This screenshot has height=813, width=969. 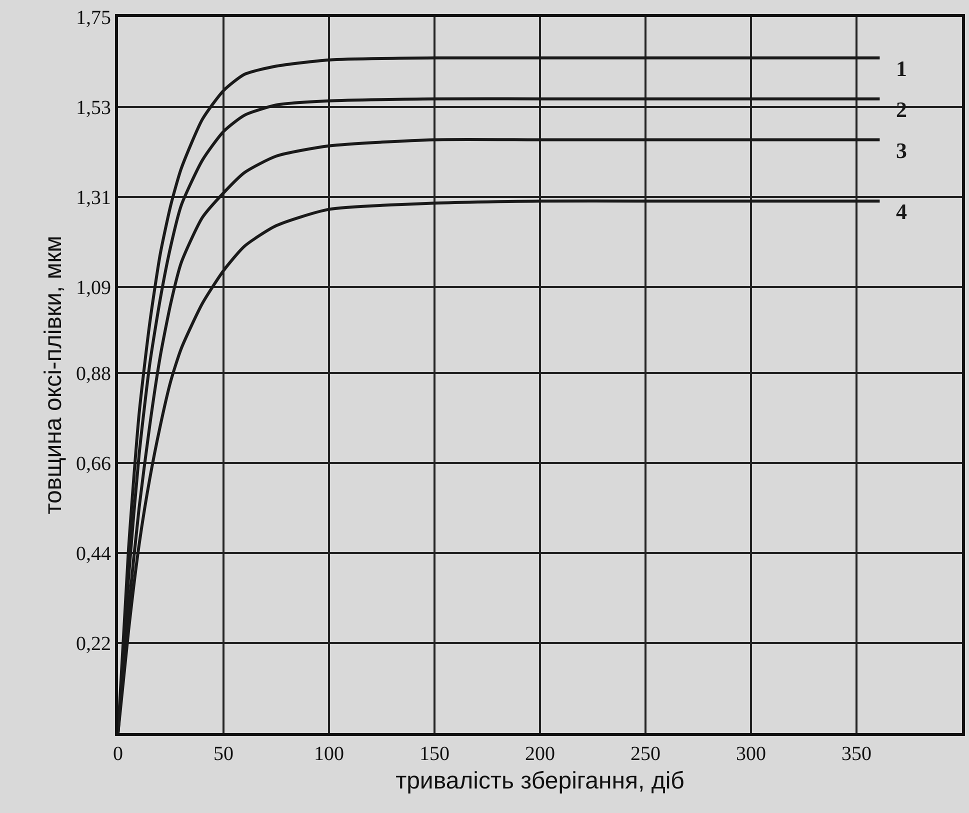 I want to click on y-axis-title: товщина оксі-плівки, мкм, so click(x=54, y=375).